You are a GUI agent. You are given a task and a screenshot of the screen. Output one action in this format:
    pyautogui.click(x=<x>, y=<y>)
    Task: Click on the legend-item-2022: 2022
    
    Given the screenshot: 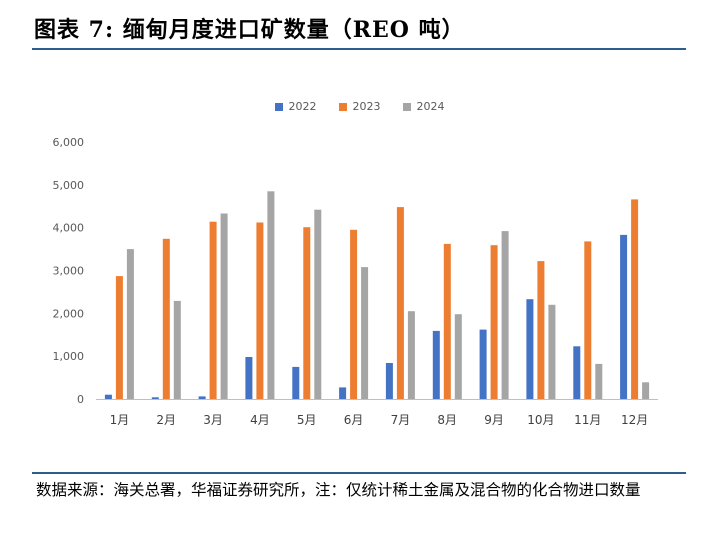 What is the action you would take?
    pyautogui.click(x=295, y=106)
    